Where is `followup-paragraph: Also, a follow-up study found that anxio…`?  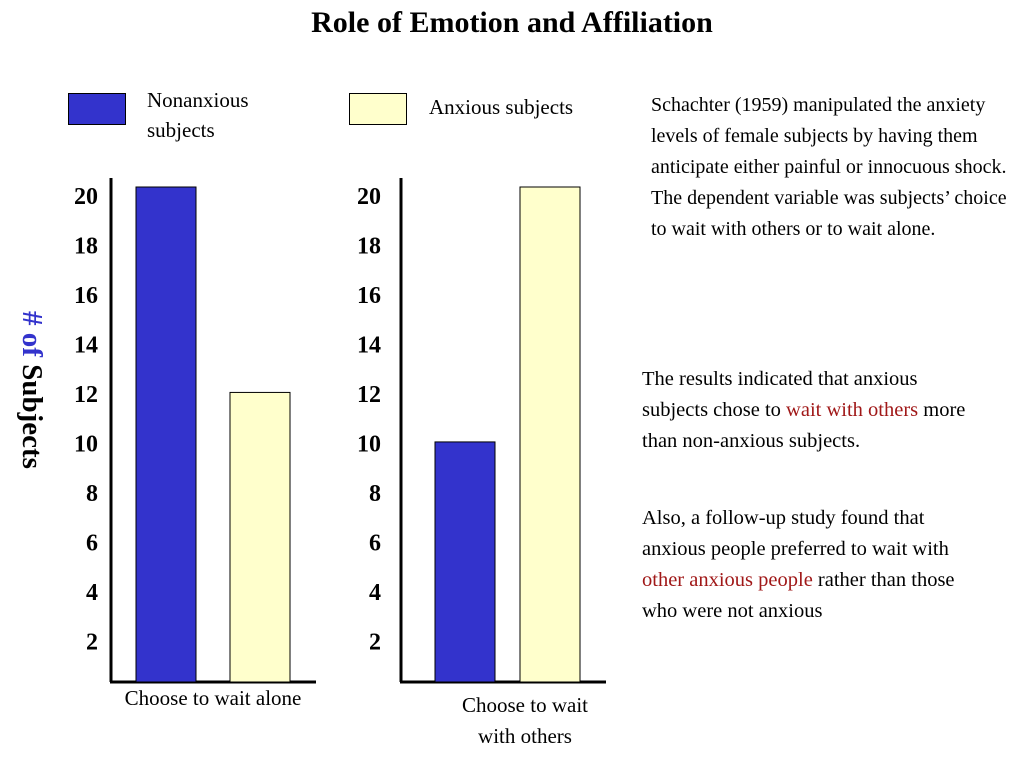
followup-paragraph: Also, a follow-up study found that anxio… is located at coordinates (814, 565).